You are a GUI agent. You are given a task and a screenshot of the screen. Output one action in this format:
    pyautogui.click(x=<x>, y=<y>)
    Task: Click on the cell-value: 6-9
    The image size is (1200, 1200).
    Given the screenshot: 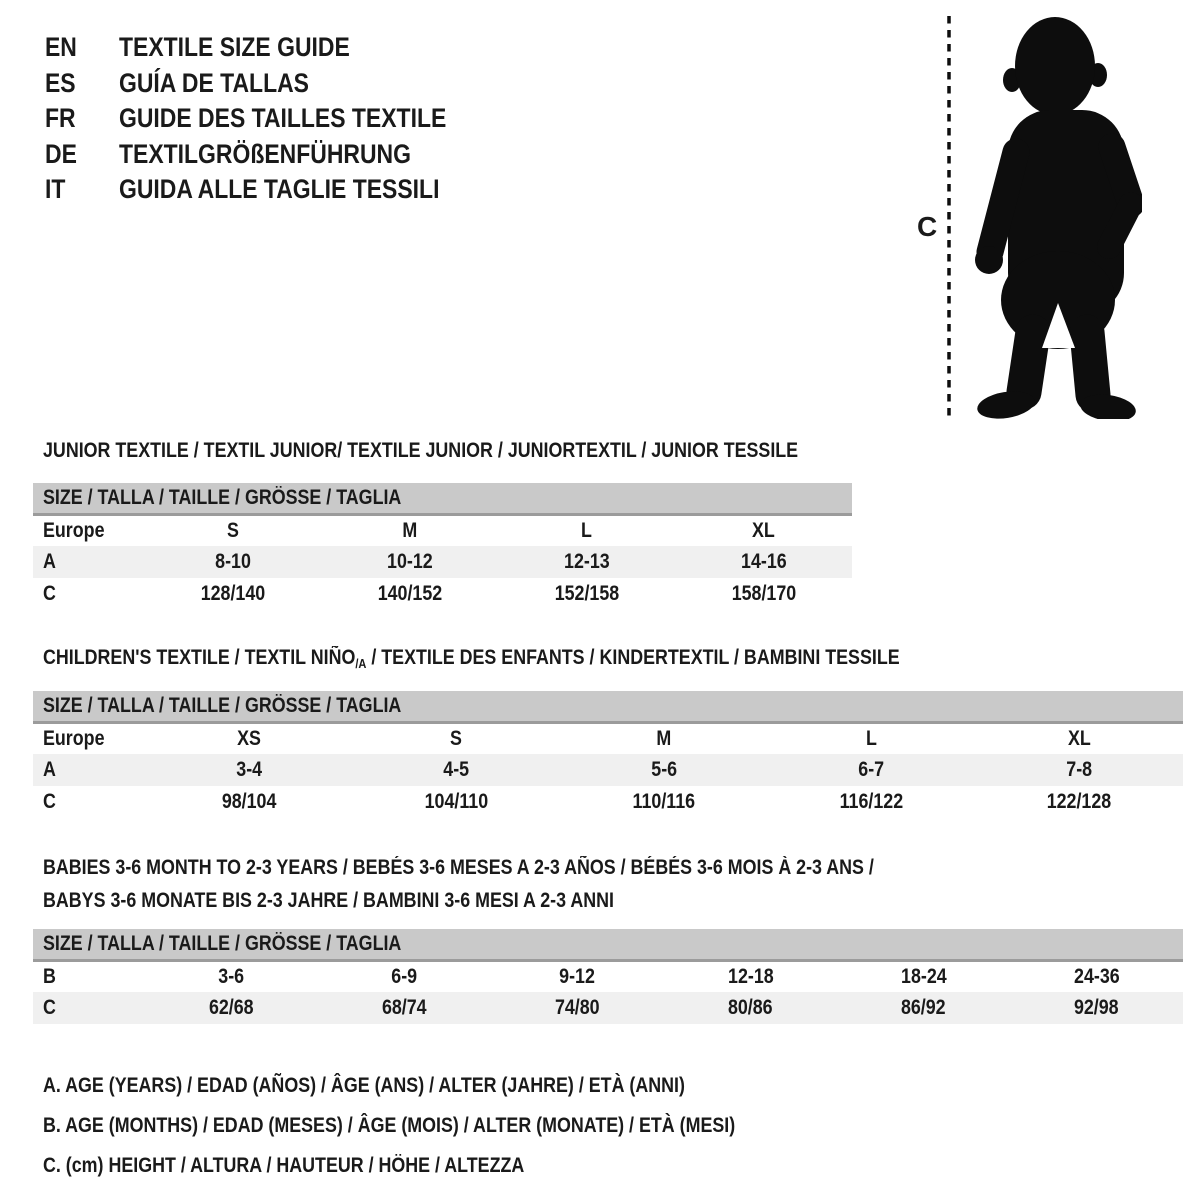 What is the action you would take?
    pyautogui.click(x=404, y=976)
    